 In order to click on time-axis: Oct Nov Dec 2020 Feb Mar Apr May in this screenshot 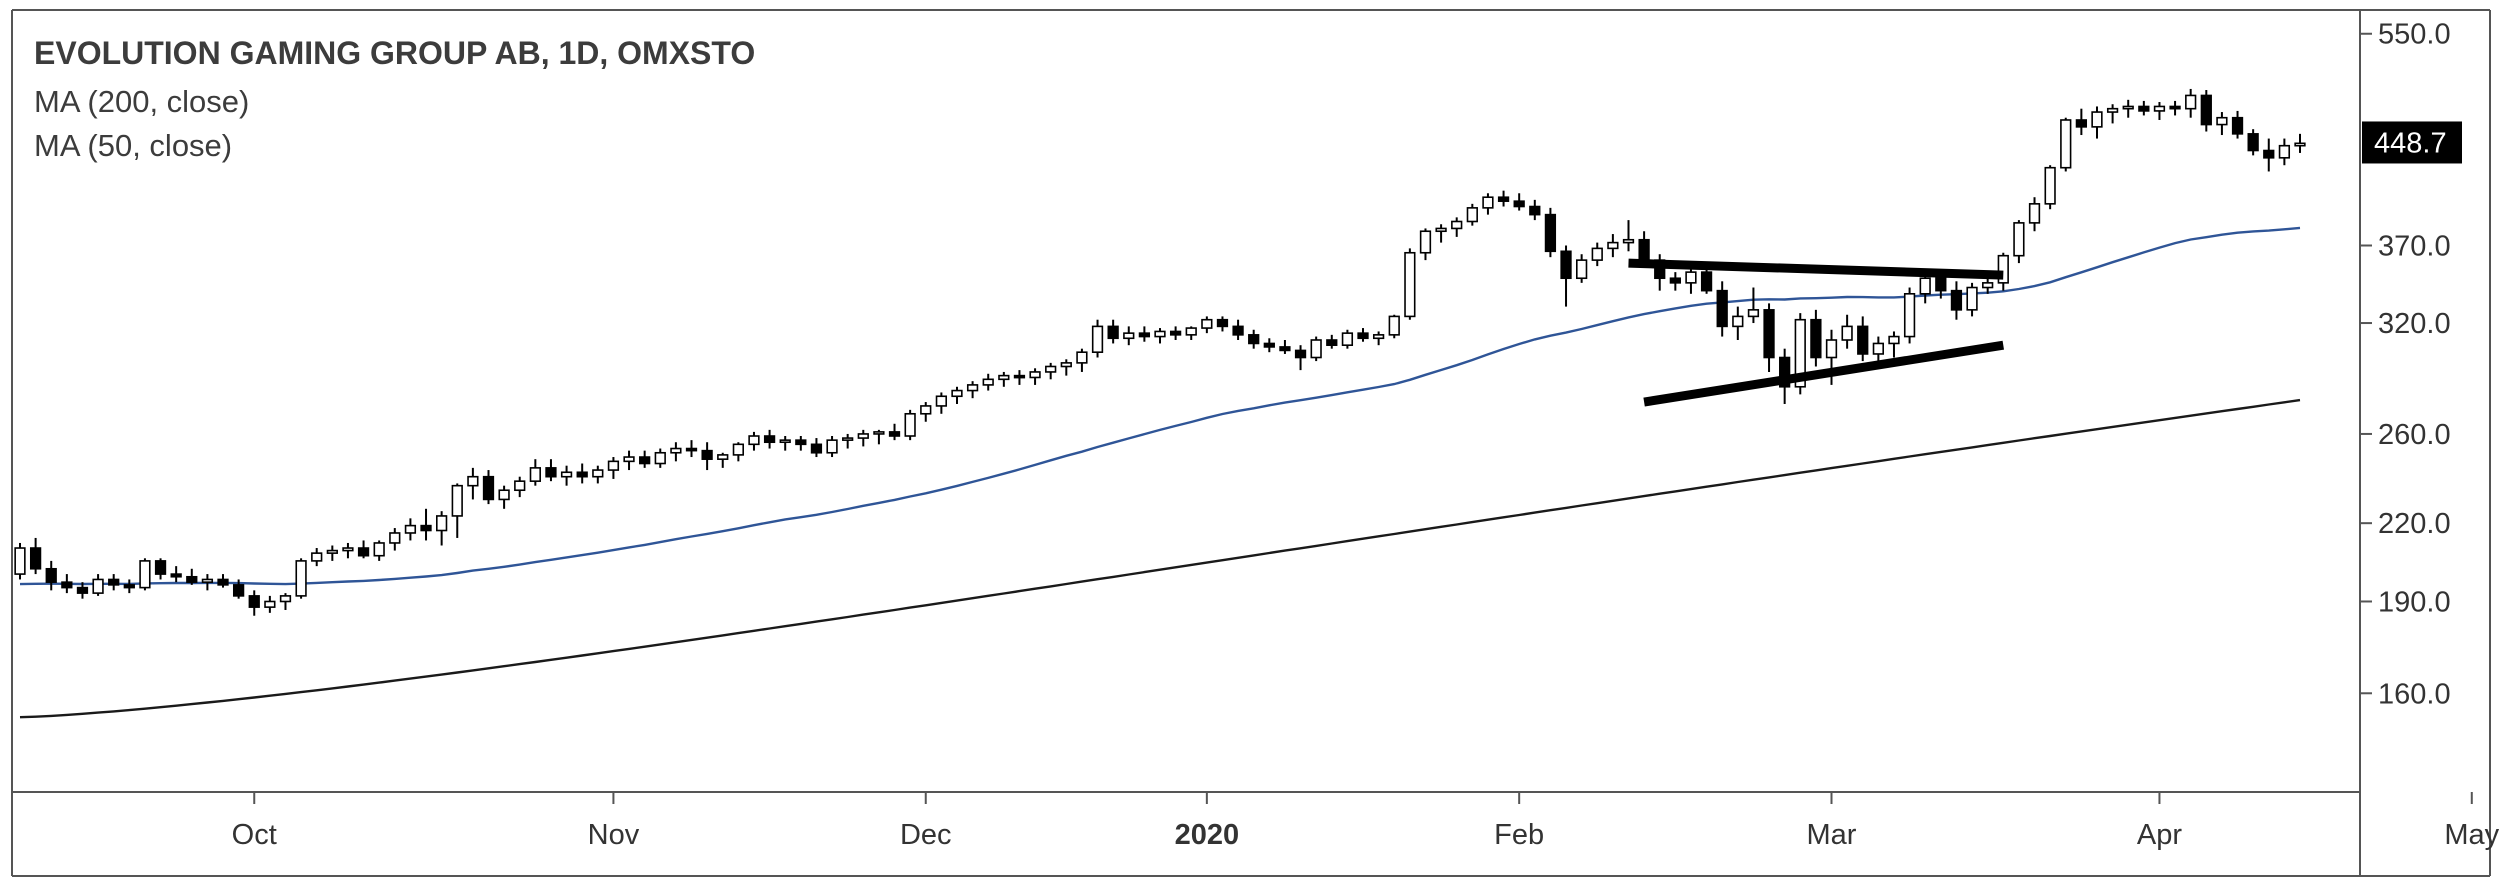, I will do `click(1366, 821)`.